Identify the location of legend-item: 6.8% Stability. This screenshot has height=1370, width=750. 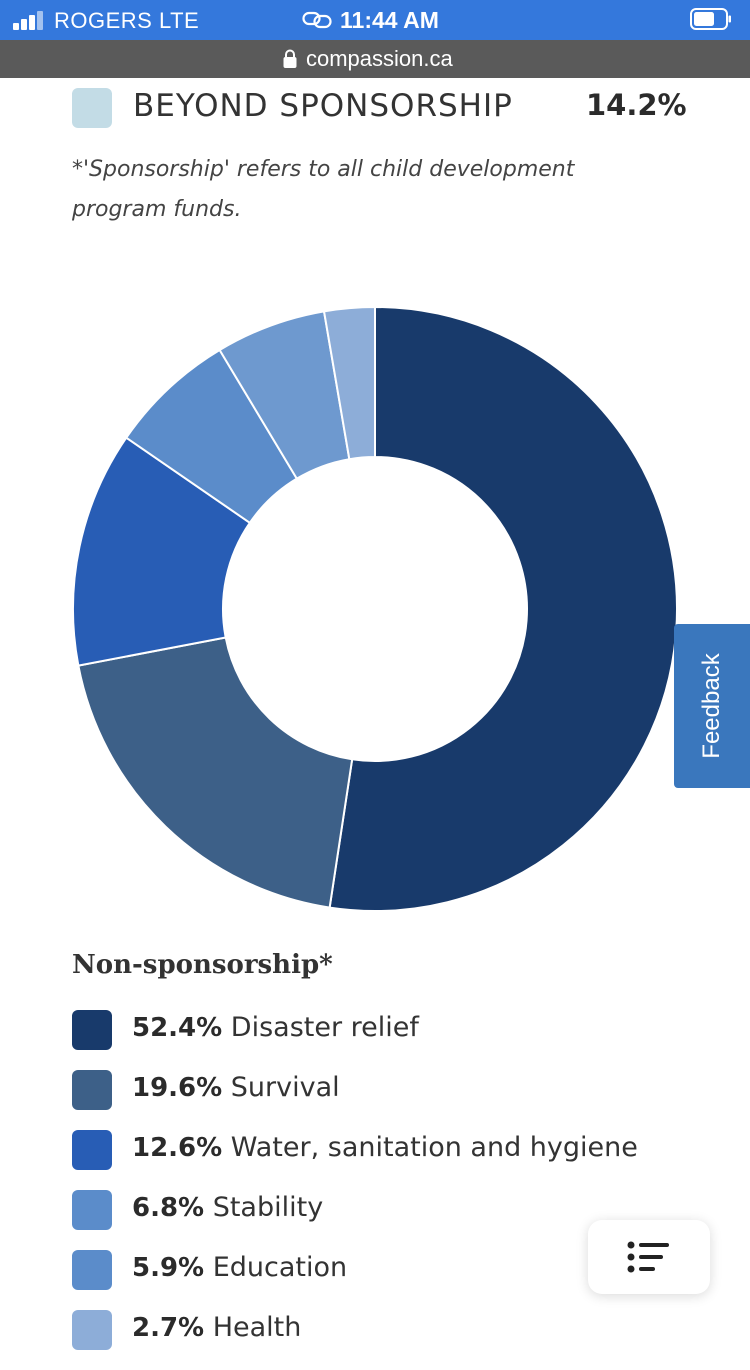
(392, 1220).